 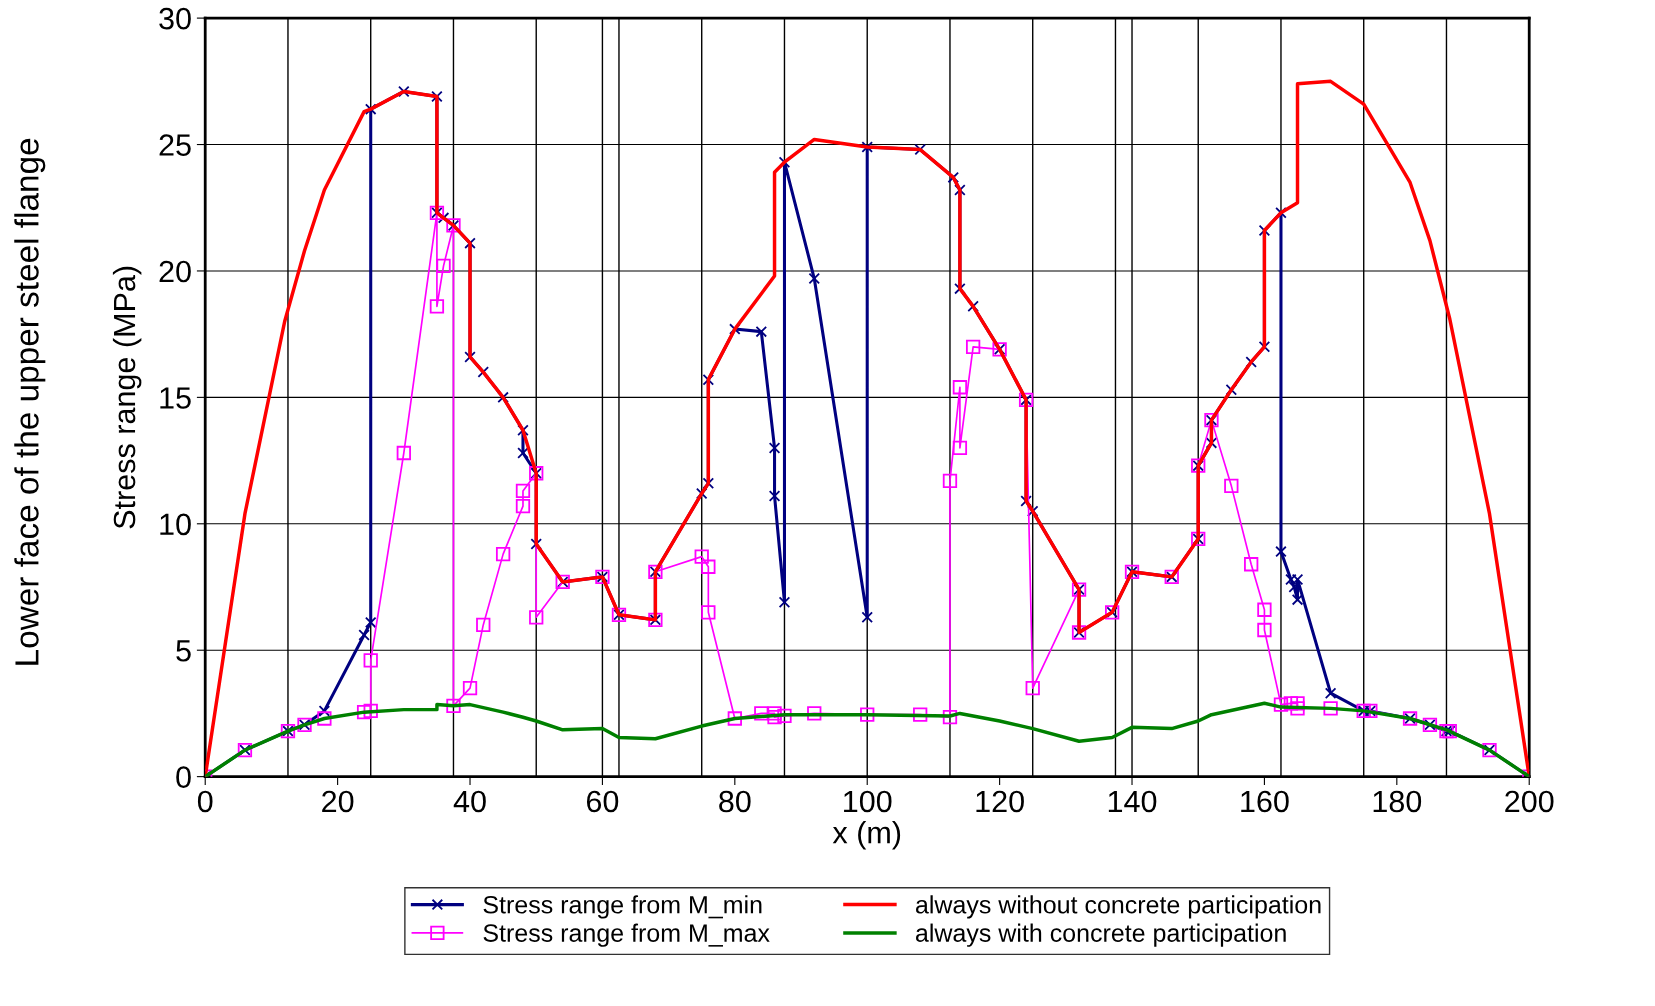 I want to click on y-tick-label: 5, so click(x=183, y=651).